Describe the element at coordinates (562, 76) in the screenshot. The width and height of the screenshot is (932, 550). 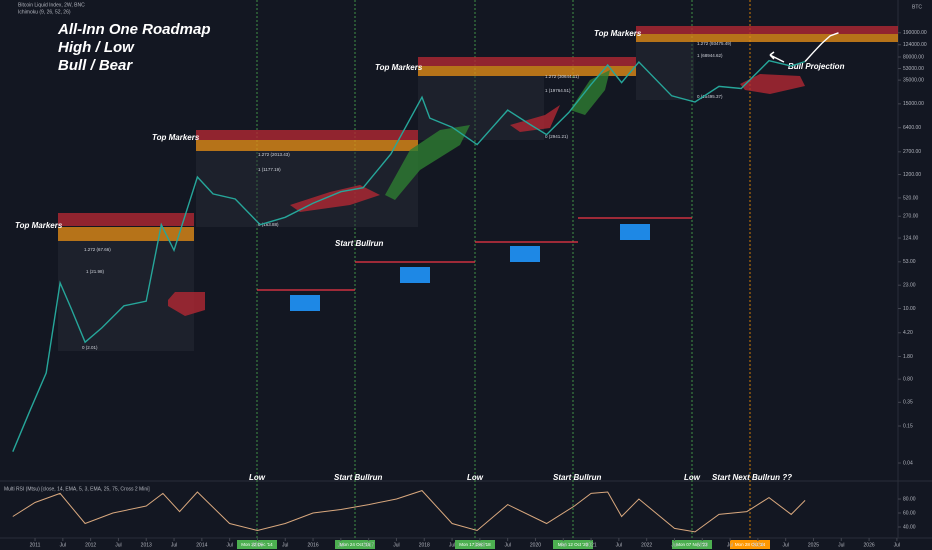
I see `fib-label: 1.272 (30644.11)` at that location.